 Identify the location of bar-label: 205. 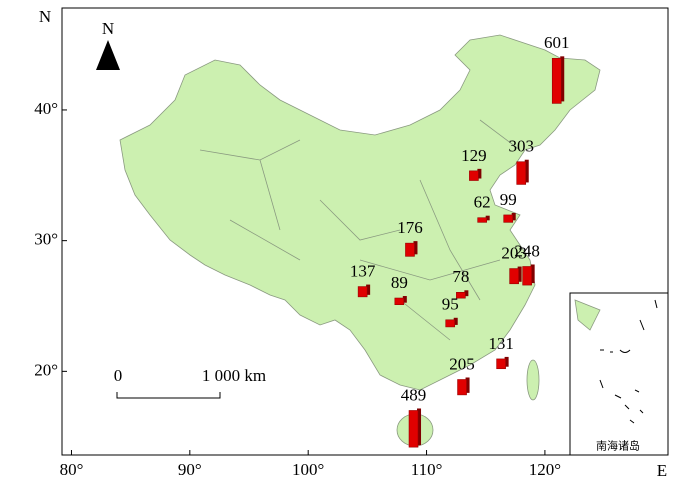
(462, 363).